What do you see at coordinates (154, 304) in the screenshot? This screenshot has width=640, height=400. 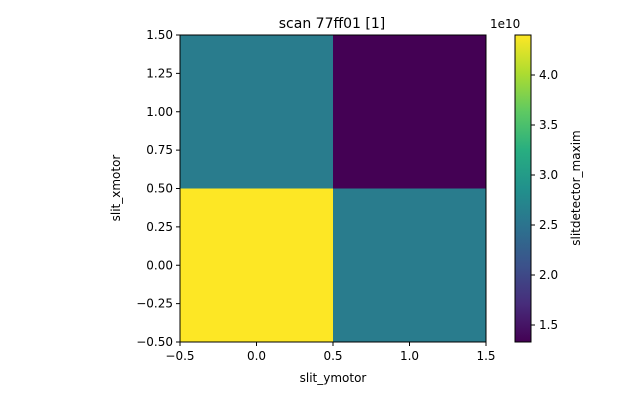 I see `y-tick-label: −0.25` at bounding box center [154, 304].